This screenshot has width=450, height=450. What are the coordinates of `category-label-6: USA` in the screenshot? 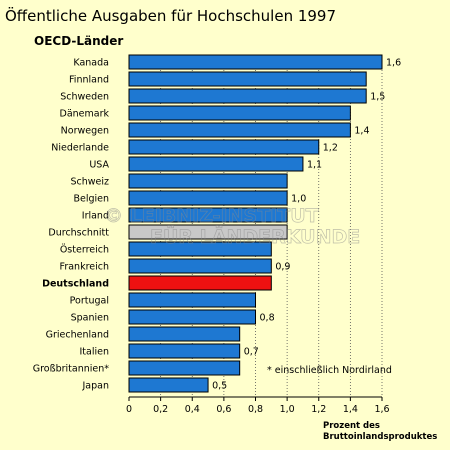 It's located at (99, 165).